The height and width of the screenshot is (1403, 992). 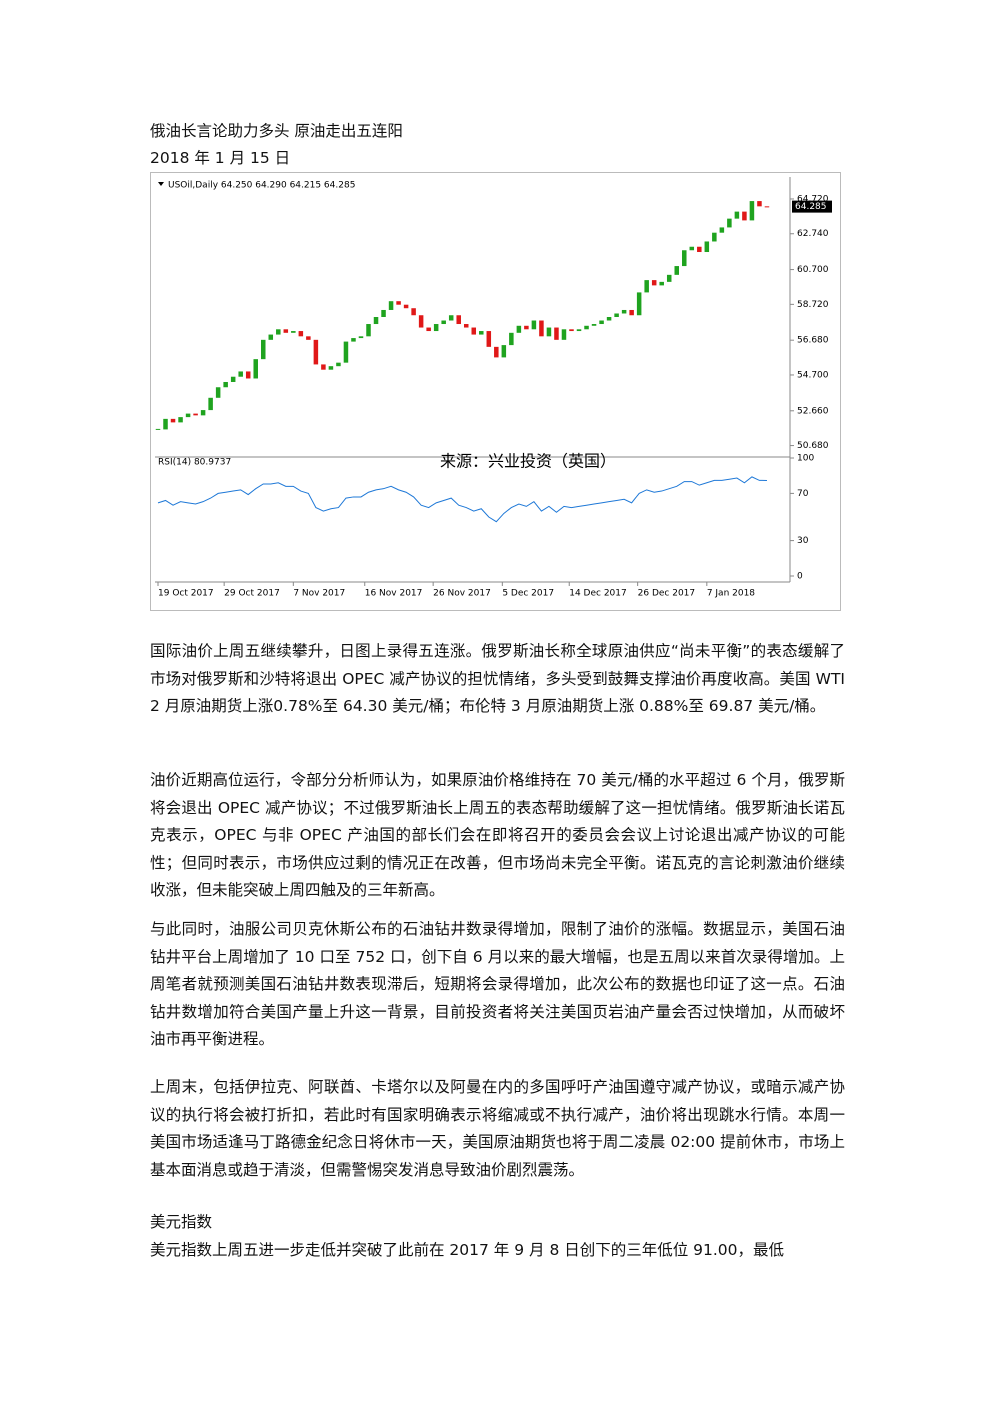 What do you see at coordinates (394, 594) in the screenshot?
I see `x-tick-label: 16 Nov 2017` at bounding box center [394, 594].